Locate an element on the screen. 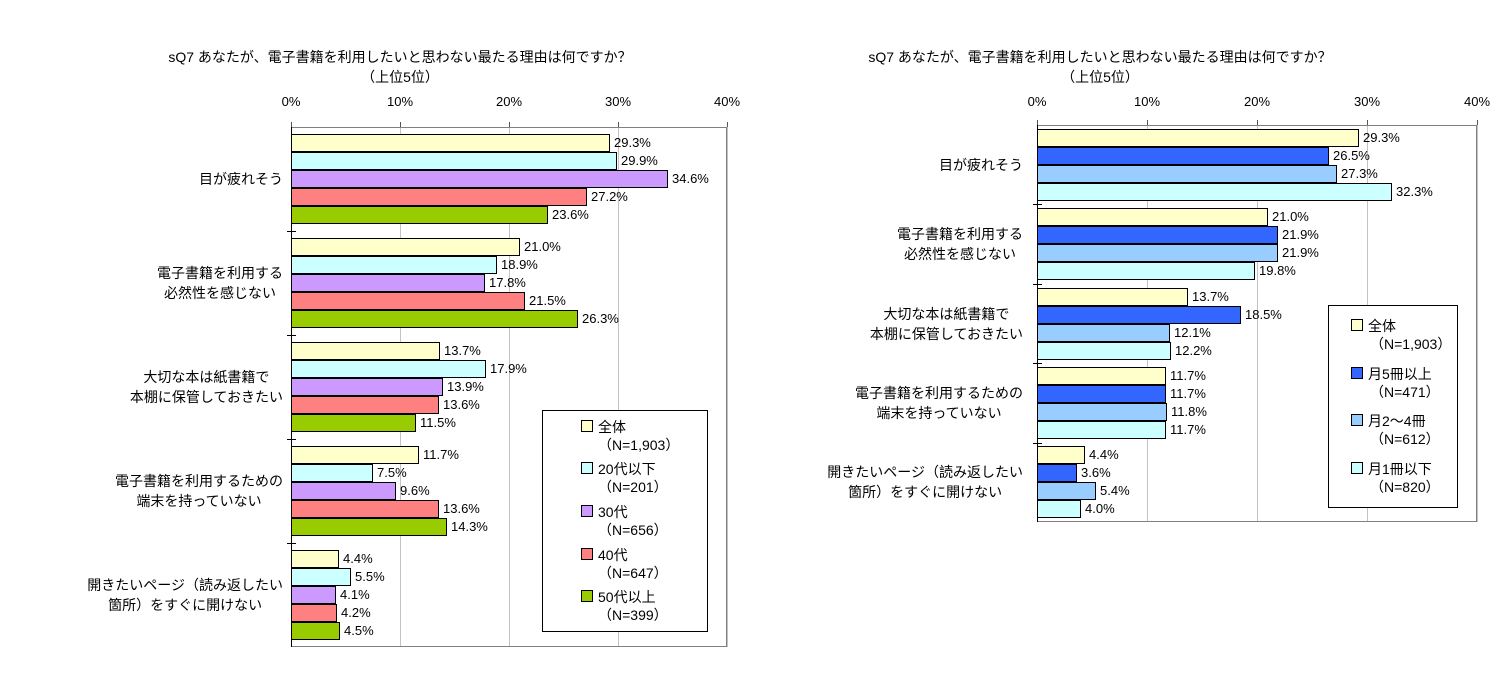  legend-series-n: （N=820） is located at coordinates (1405, 486).